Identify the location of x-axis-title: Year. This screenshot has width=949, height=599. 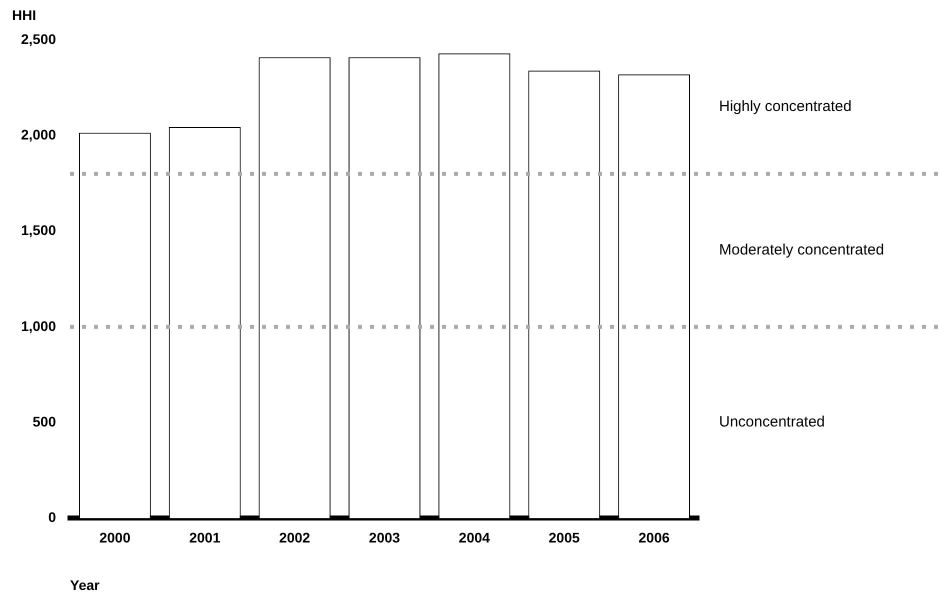
(85, 585).